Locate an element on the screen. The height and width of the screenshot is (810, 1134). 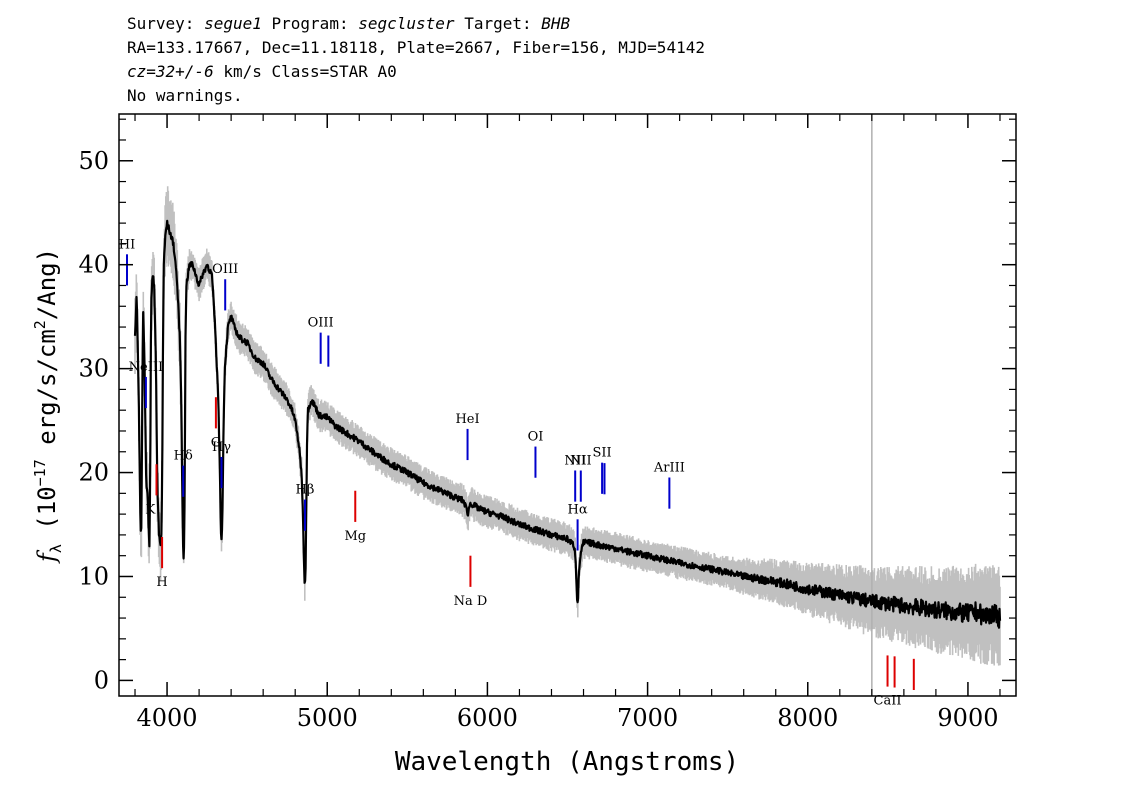
emission-label: Hα is located at coordinates (578, 509).